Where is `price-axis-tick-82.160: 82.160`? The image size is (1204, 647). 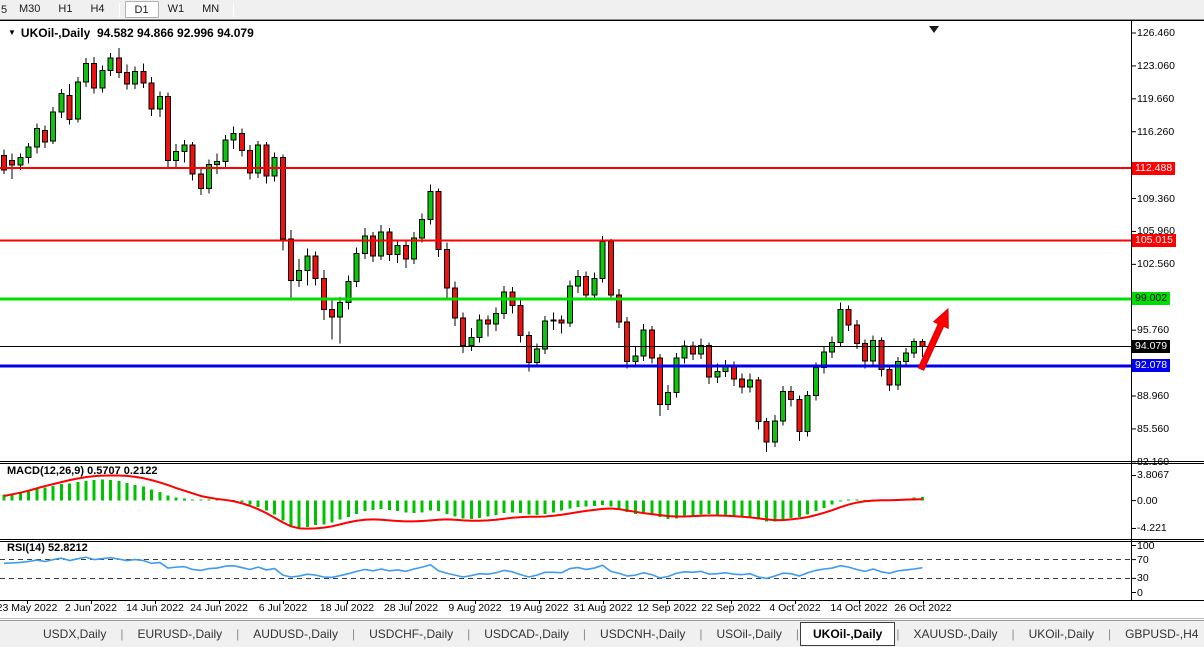 price-axis-tick-82.160: 82.160 is located at coordinates (1153, 461).